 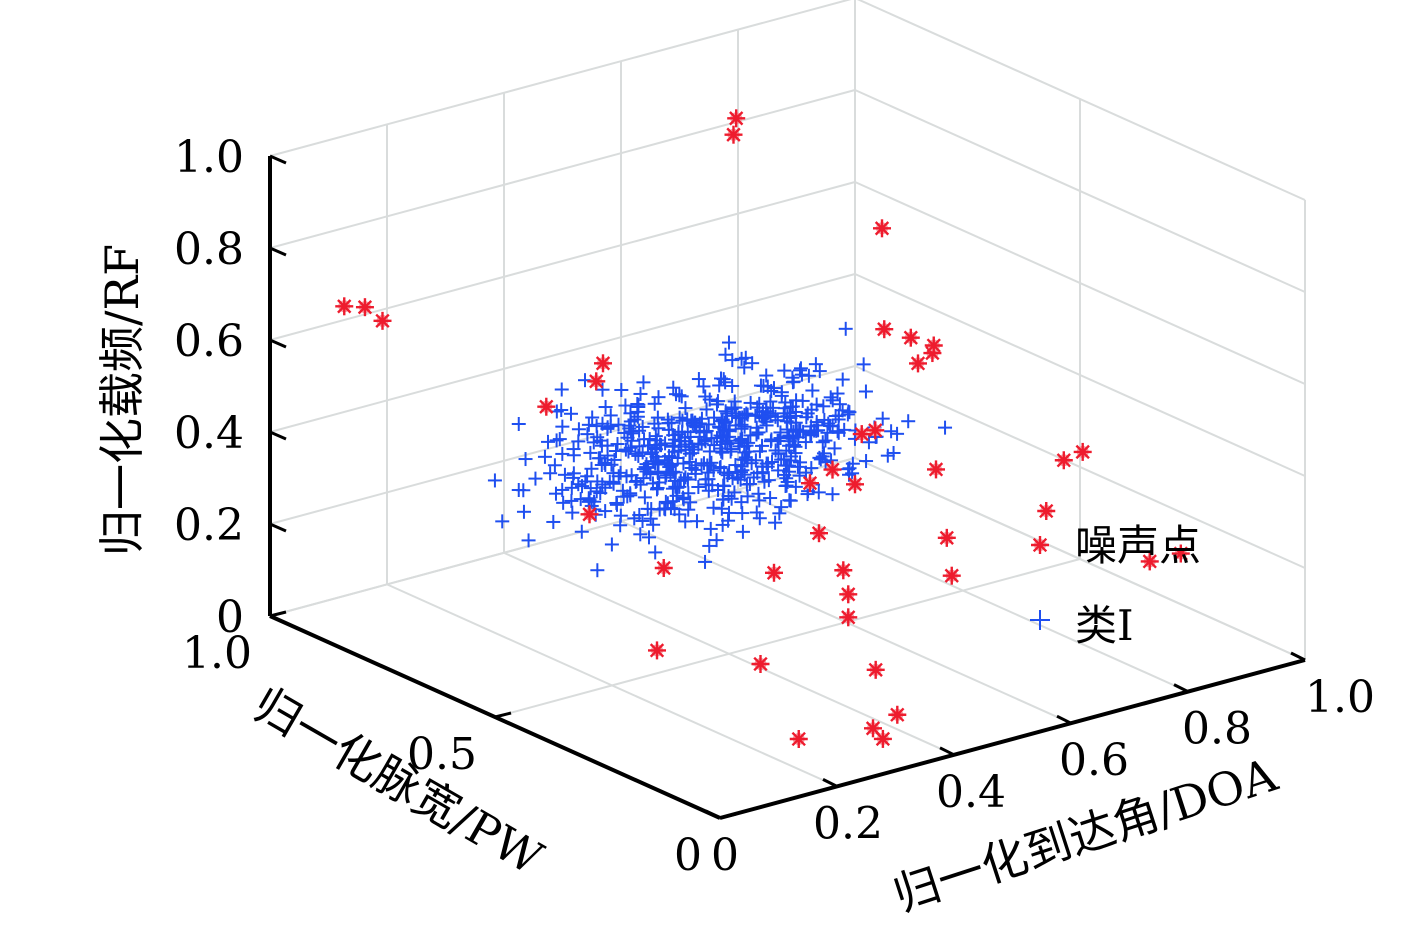 What do you see at coordinates (848, 823) in the screenshot?
I see `x-tick-label: 0.2` at bounding box center [848, 823].